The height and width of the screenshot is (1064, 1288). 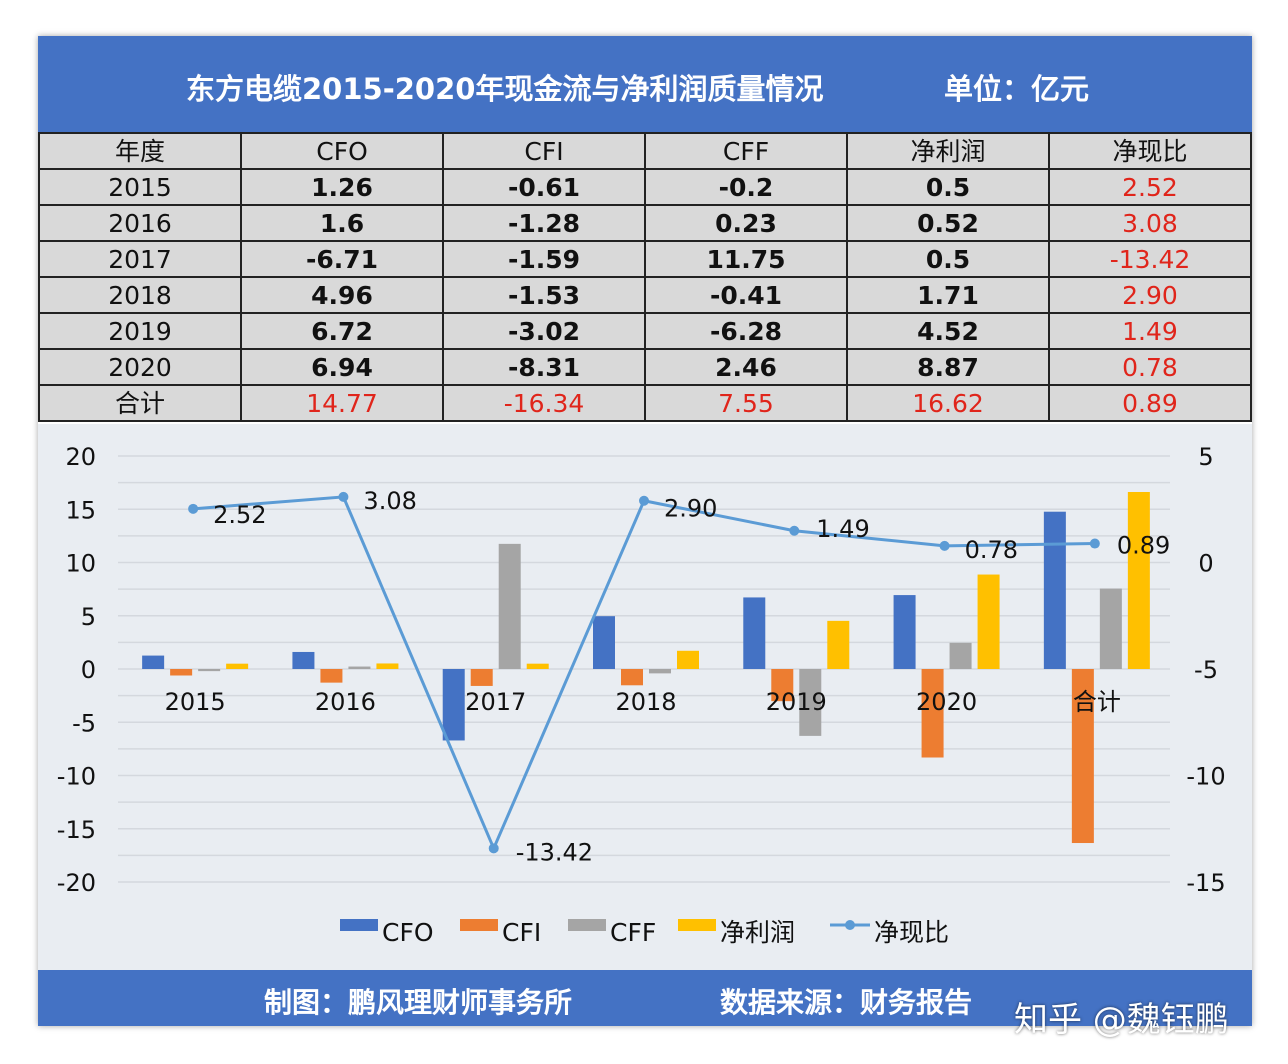 I want to click on table-cell: 1.71, so click(x=948, y=295).